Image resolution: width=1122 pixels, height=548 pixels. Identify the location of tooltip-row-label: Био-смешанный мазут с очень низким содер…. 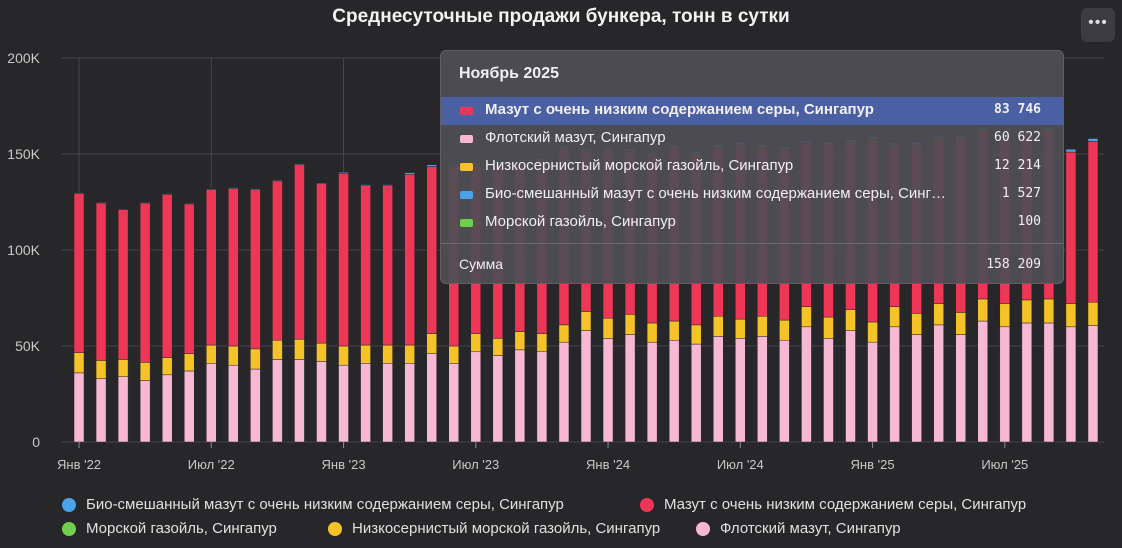
(716, 193).